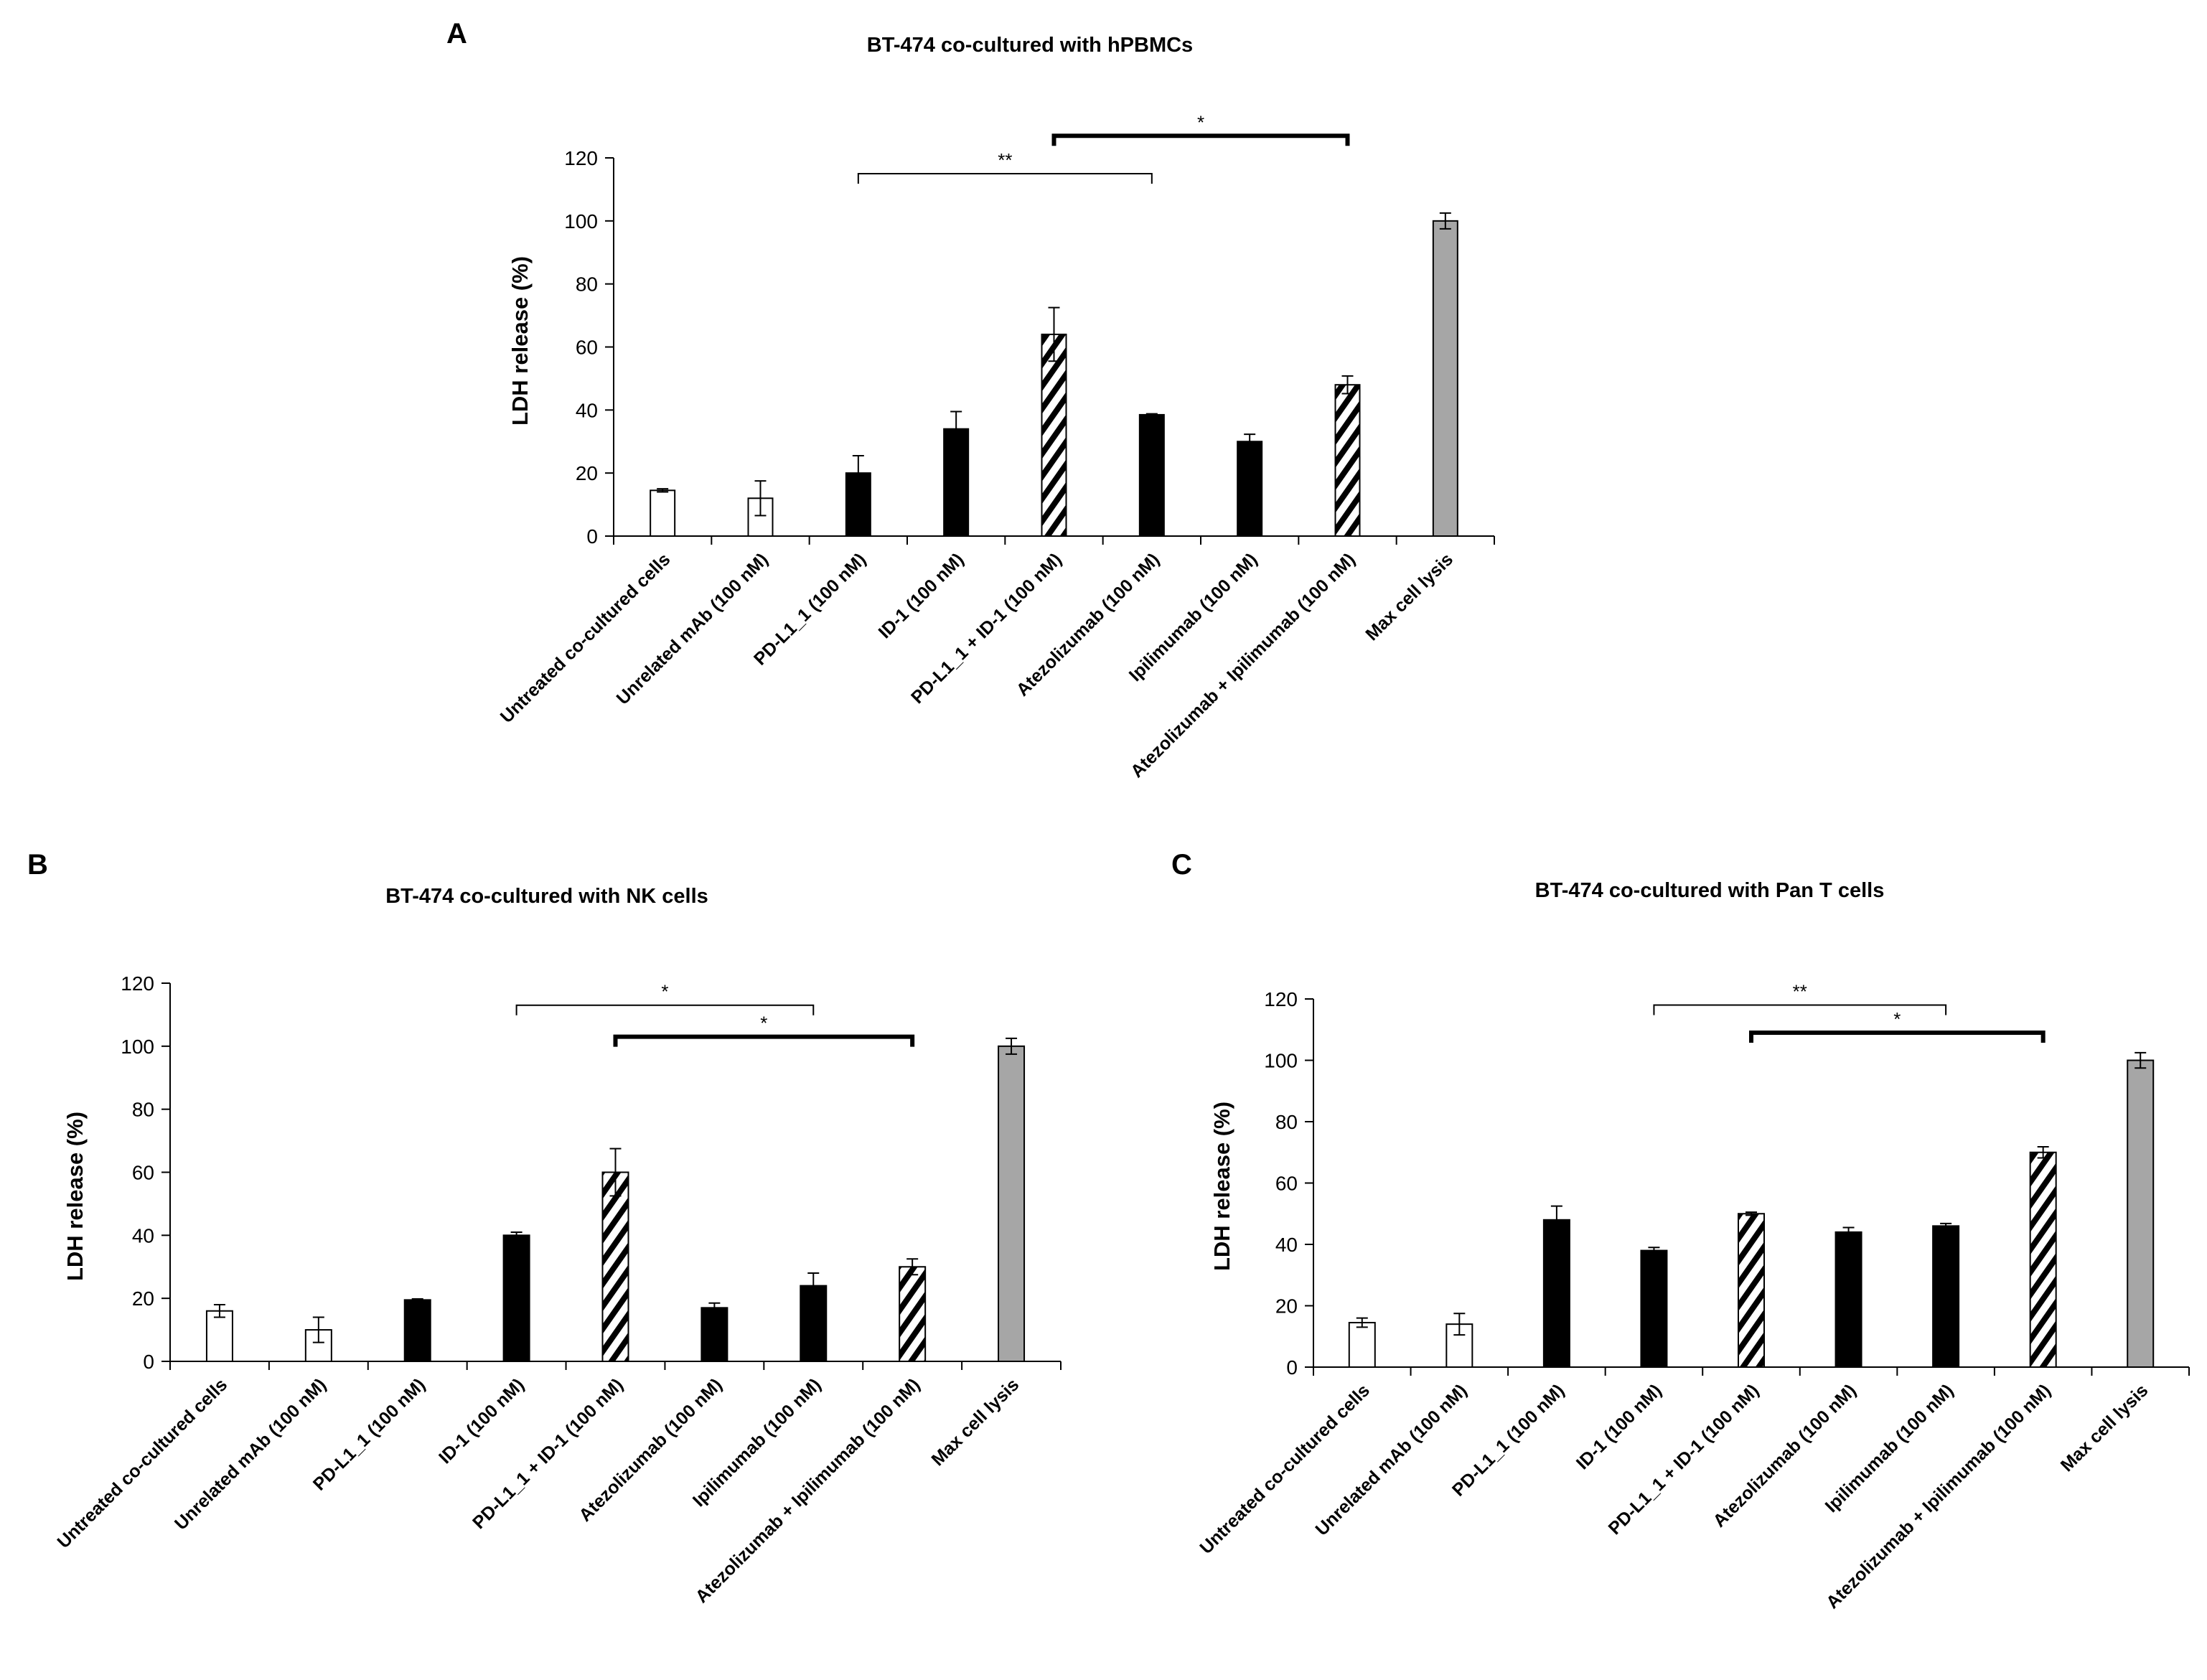  I want to click on panel-c-significance-label-0: **, so click(1800, 992).